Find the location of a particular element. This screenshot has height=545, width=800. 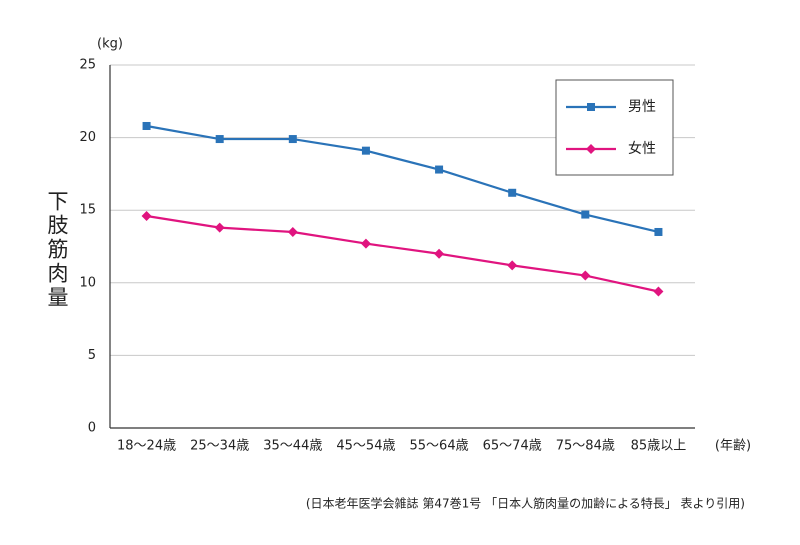

x-tick-label: 25～34歳 is located at coordinates (219, 446).